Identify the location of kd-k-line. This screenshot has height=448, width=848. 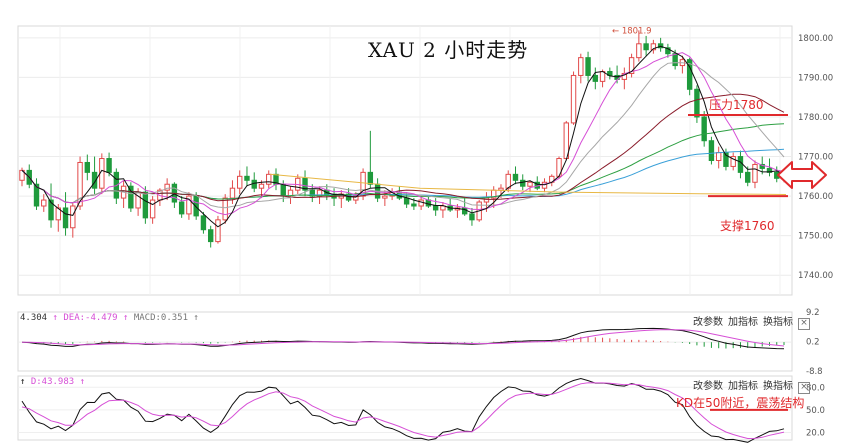
(403, 410).